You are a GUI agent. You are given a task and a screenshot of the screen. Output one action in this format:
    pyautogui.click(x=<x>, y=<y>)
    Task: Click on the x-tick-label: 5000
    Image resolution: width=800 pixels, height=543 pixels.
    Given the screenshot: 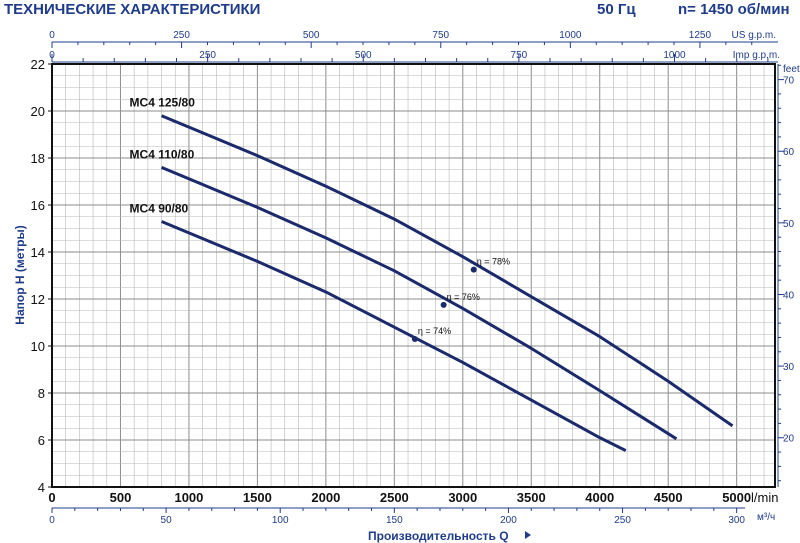 What is the action you would take?
    pyautogui.click(x=736, y=497)
    